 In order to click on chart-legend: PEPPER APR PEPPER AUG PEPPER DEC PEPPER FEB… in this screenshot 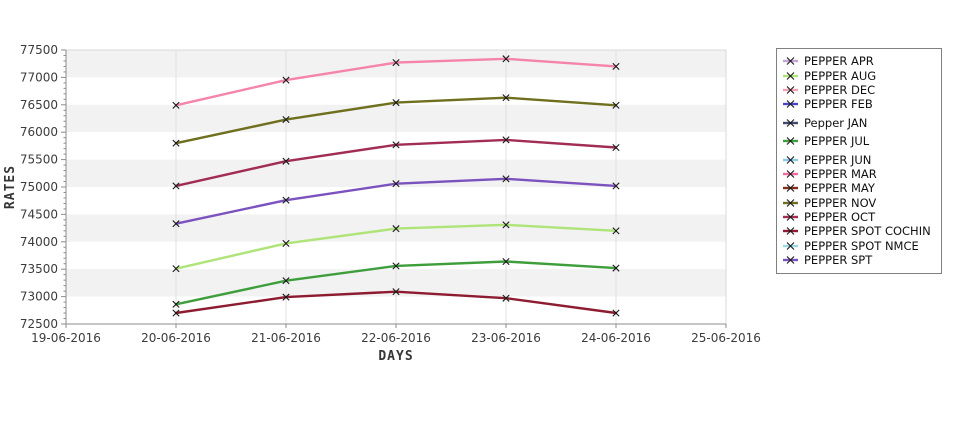, I will do `click(859, 161)`.